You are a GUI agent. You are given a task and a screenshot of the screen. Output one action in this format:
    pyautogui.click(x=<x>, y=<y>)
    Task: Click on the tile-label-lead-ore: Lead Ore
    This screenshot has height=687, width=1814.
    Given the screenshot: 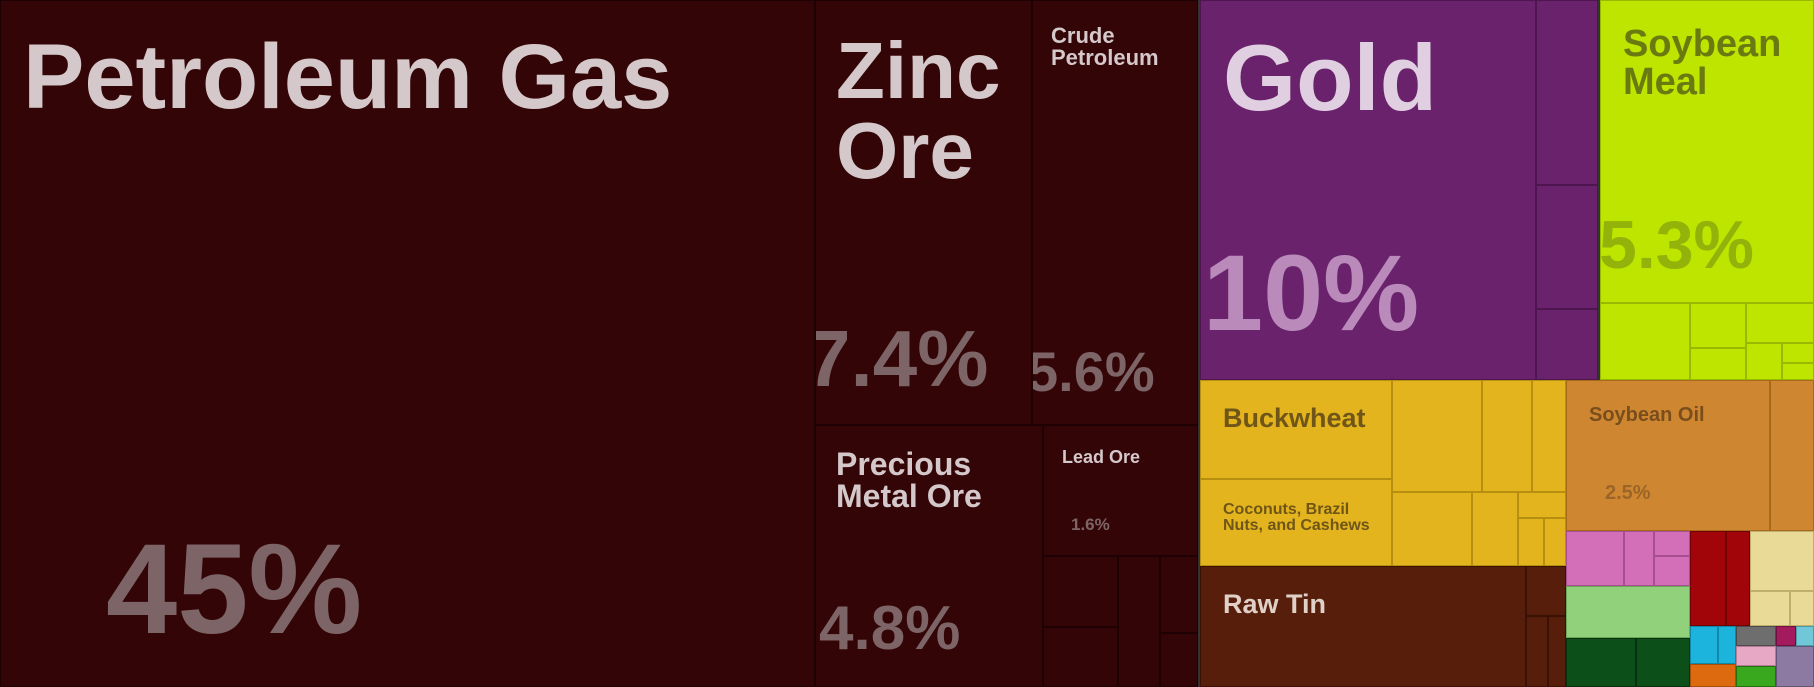 What is the action you would take?
    pyautogui.click(x=1101, y=457)
    